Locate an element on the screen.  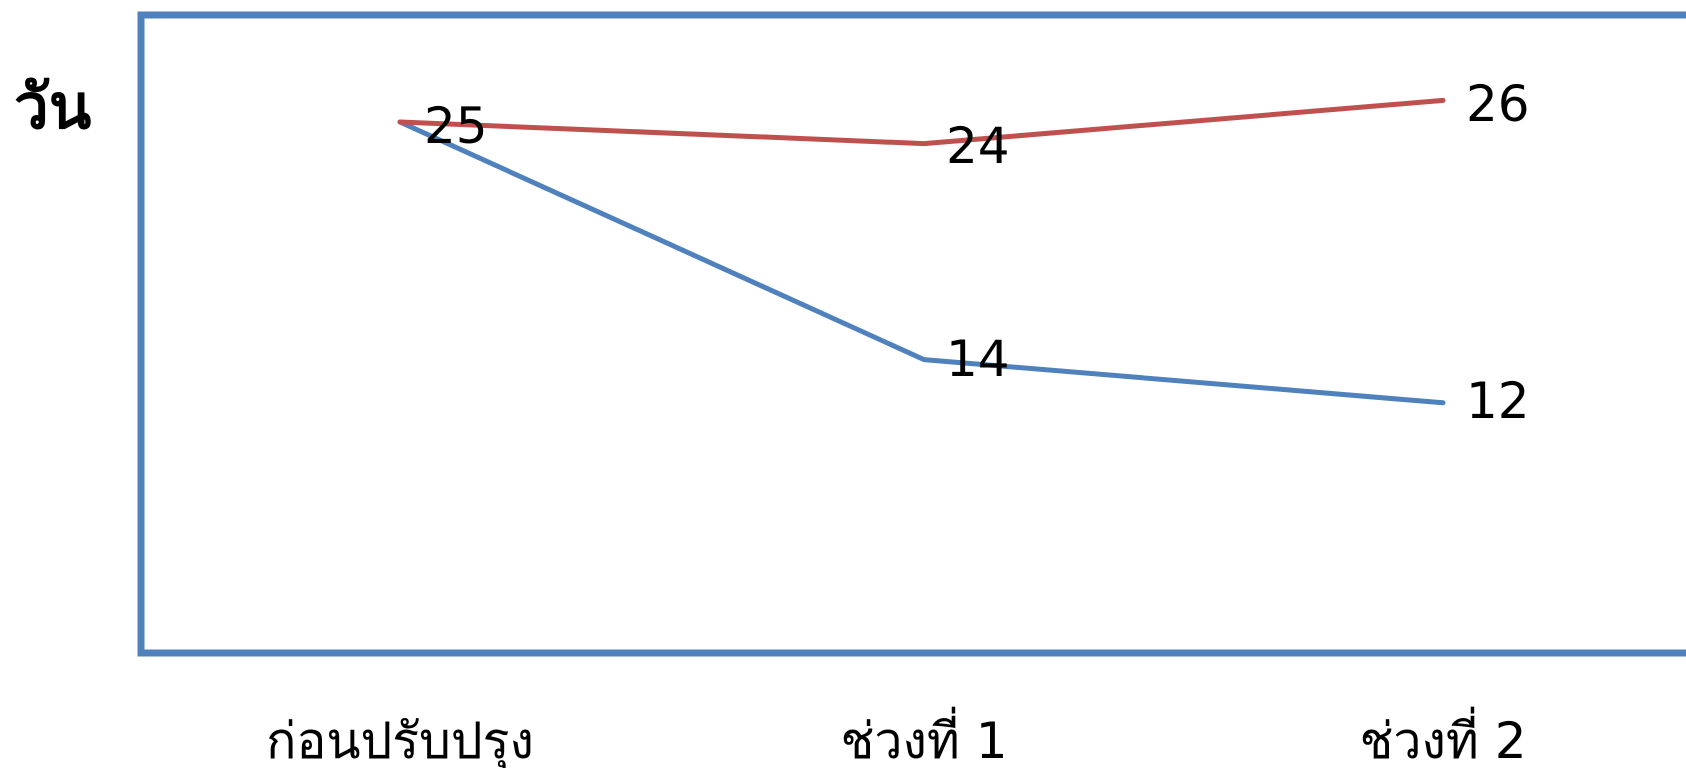
x-tick-label-2: ช่วงที่ 1 is located at coordinates (923, 737).